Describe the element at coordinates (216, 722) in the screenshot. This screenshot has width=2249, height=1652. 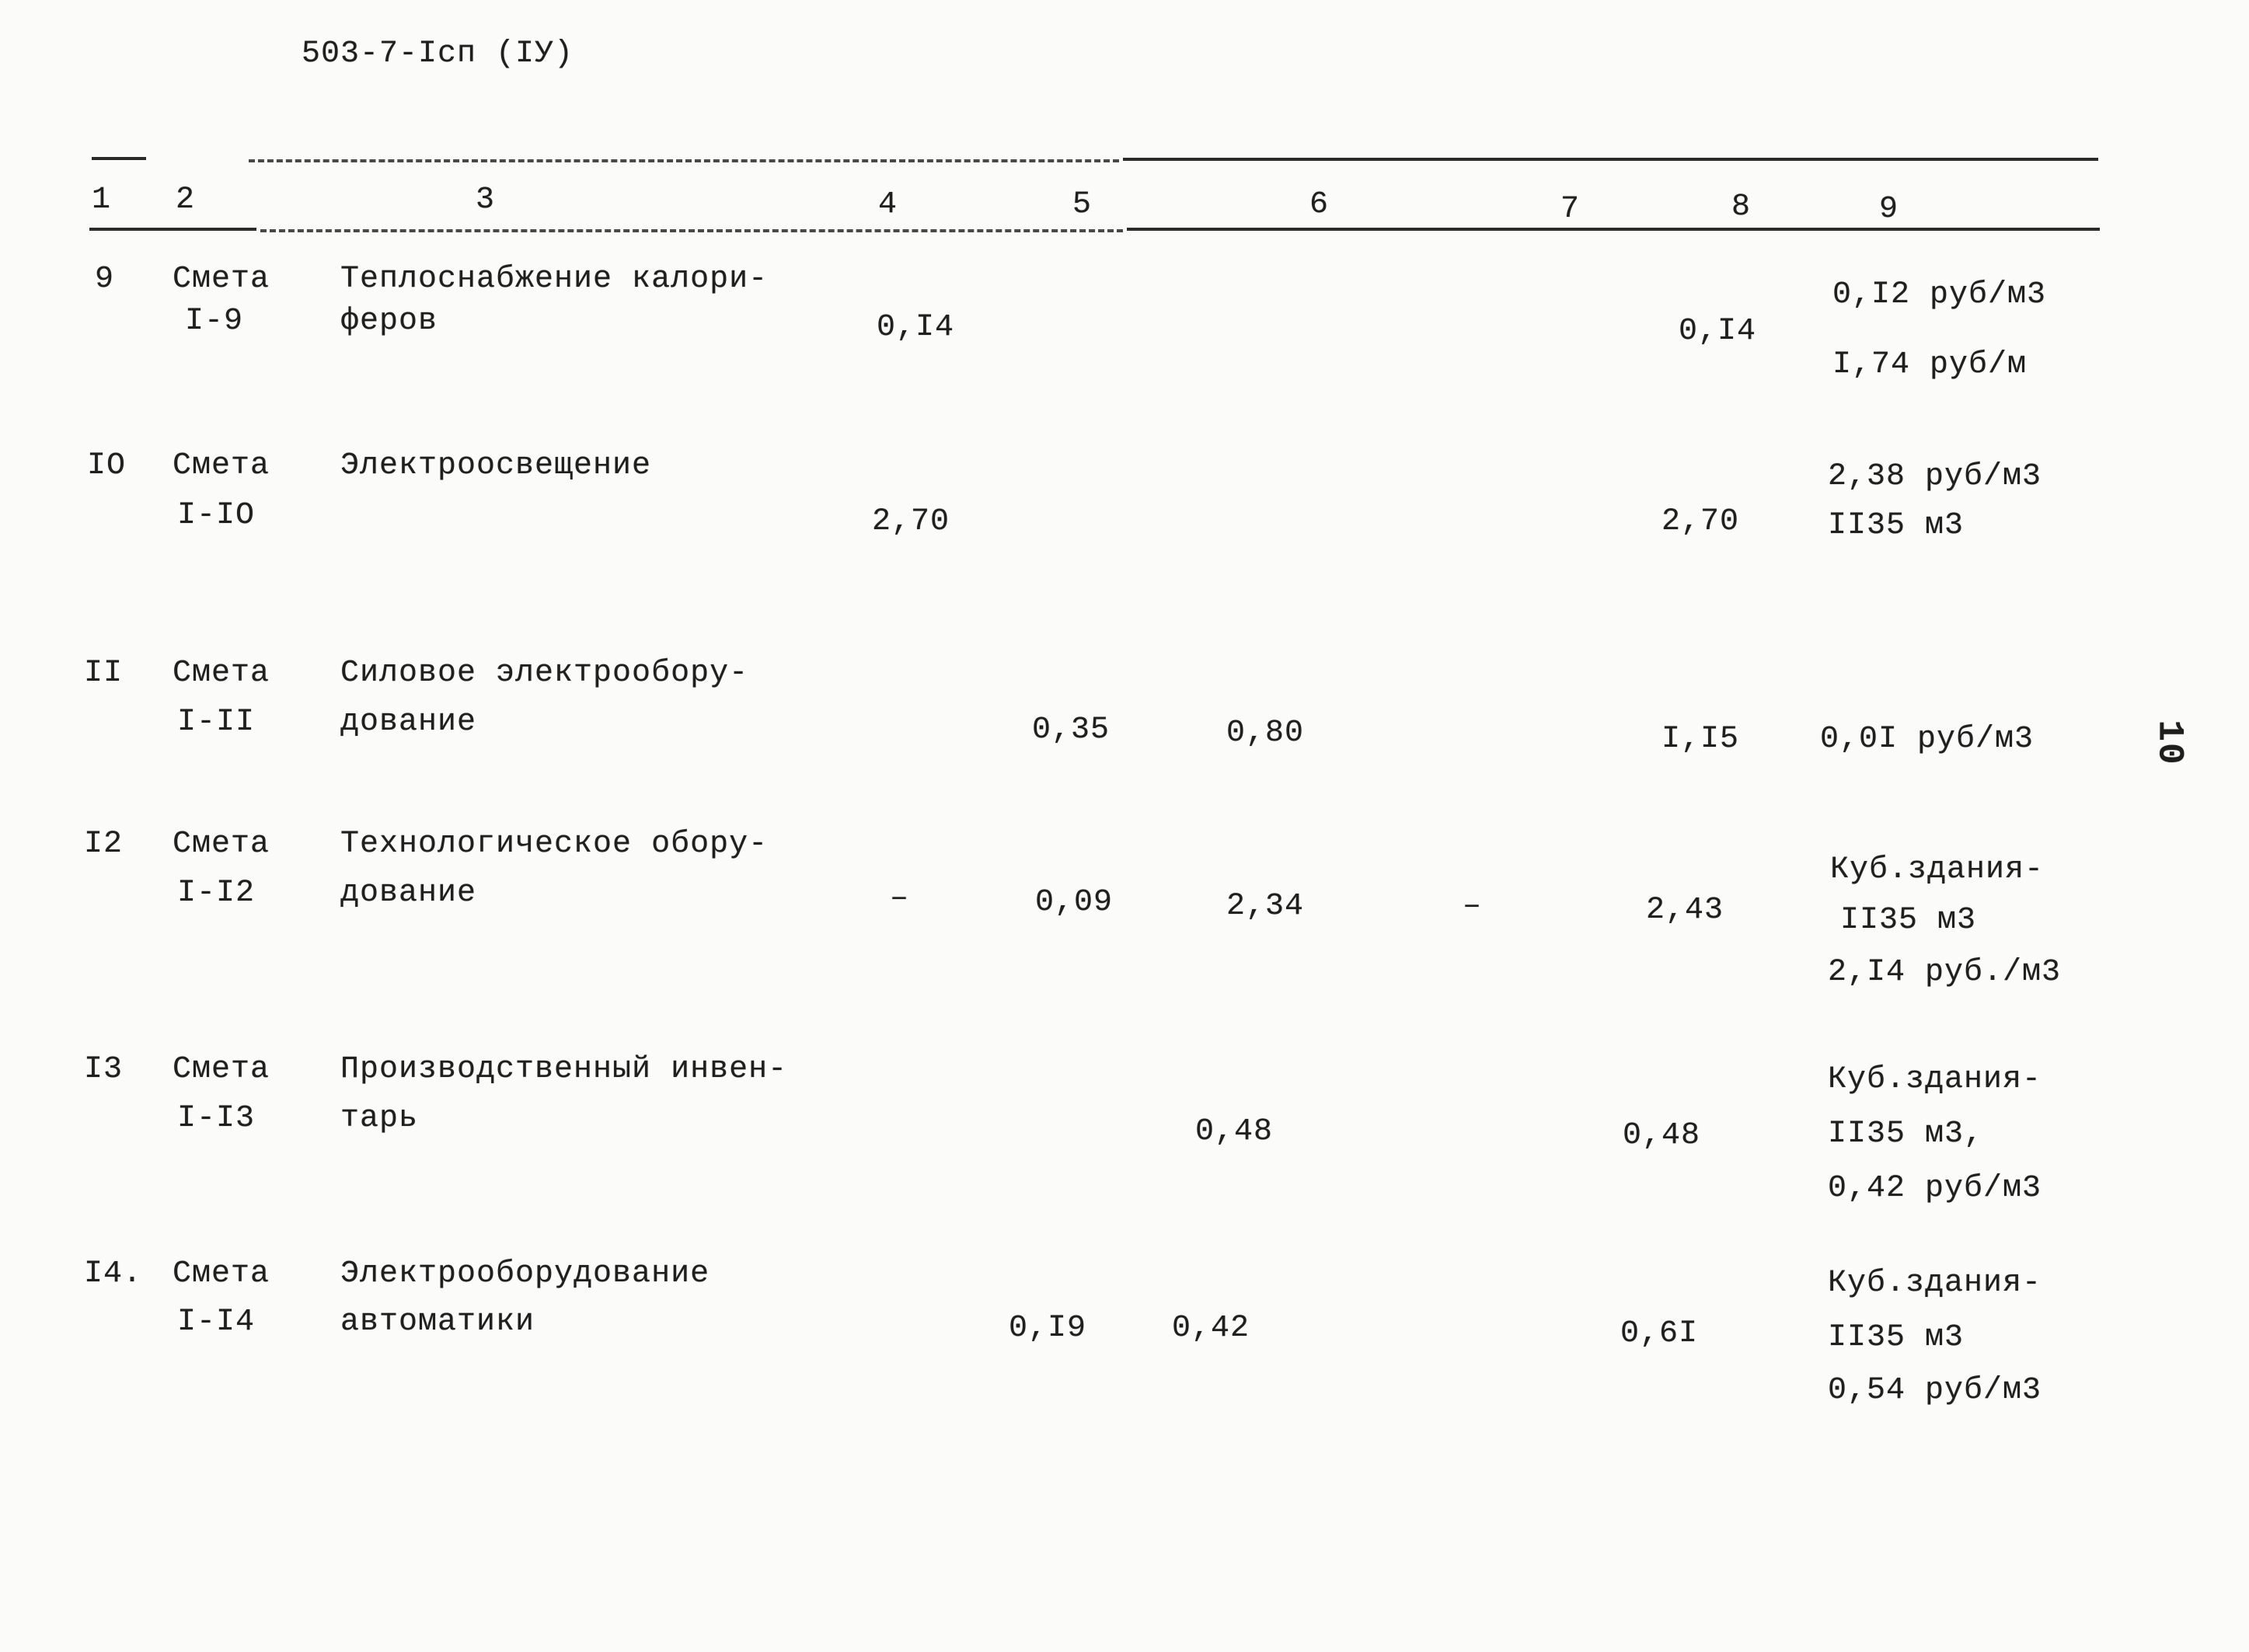
I see `row11-smeta-ref: I-II` at that location.